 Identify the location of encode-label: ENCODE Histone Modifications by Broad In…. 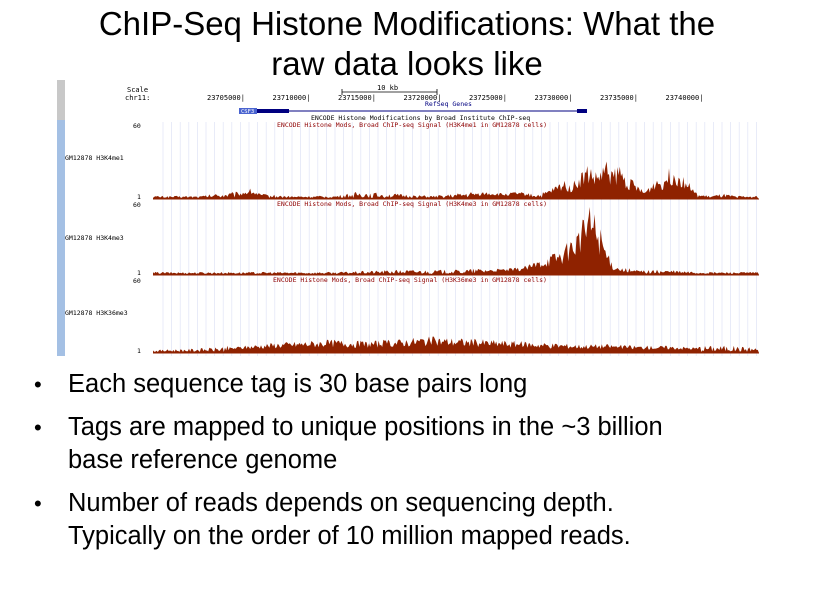
(420, 118).